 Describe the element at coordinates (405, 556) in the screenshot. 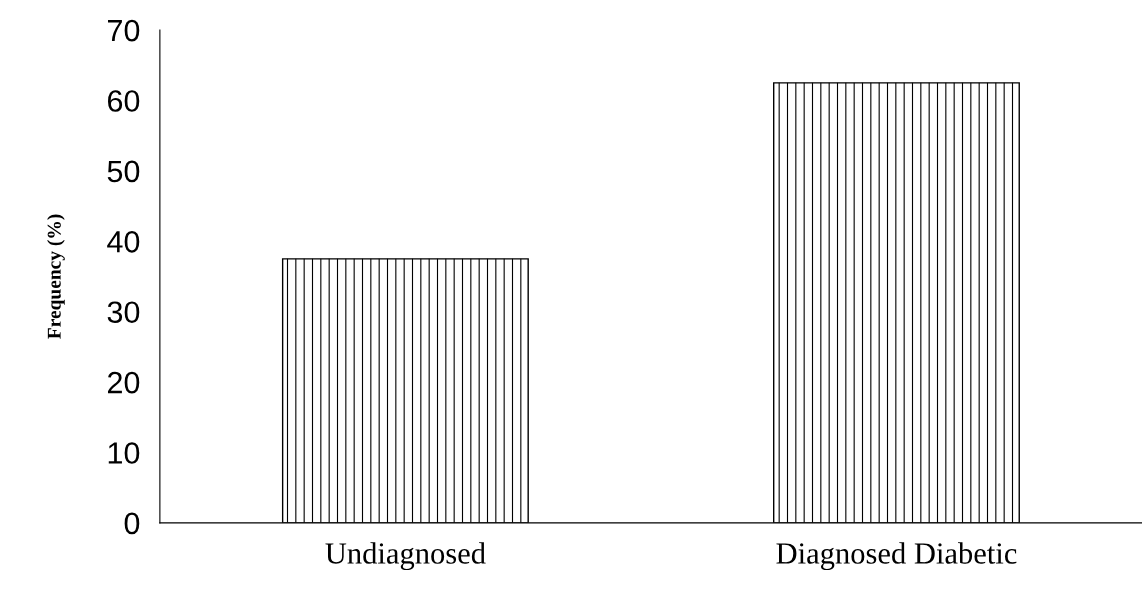

I see `x-tick-label: Undiagnosed` at that location.